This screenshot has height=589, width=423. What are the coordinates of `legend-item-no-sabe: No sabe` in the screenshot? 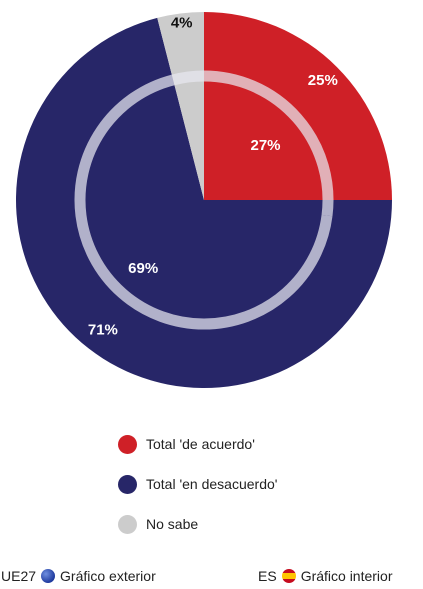 It's located at (197, 524).